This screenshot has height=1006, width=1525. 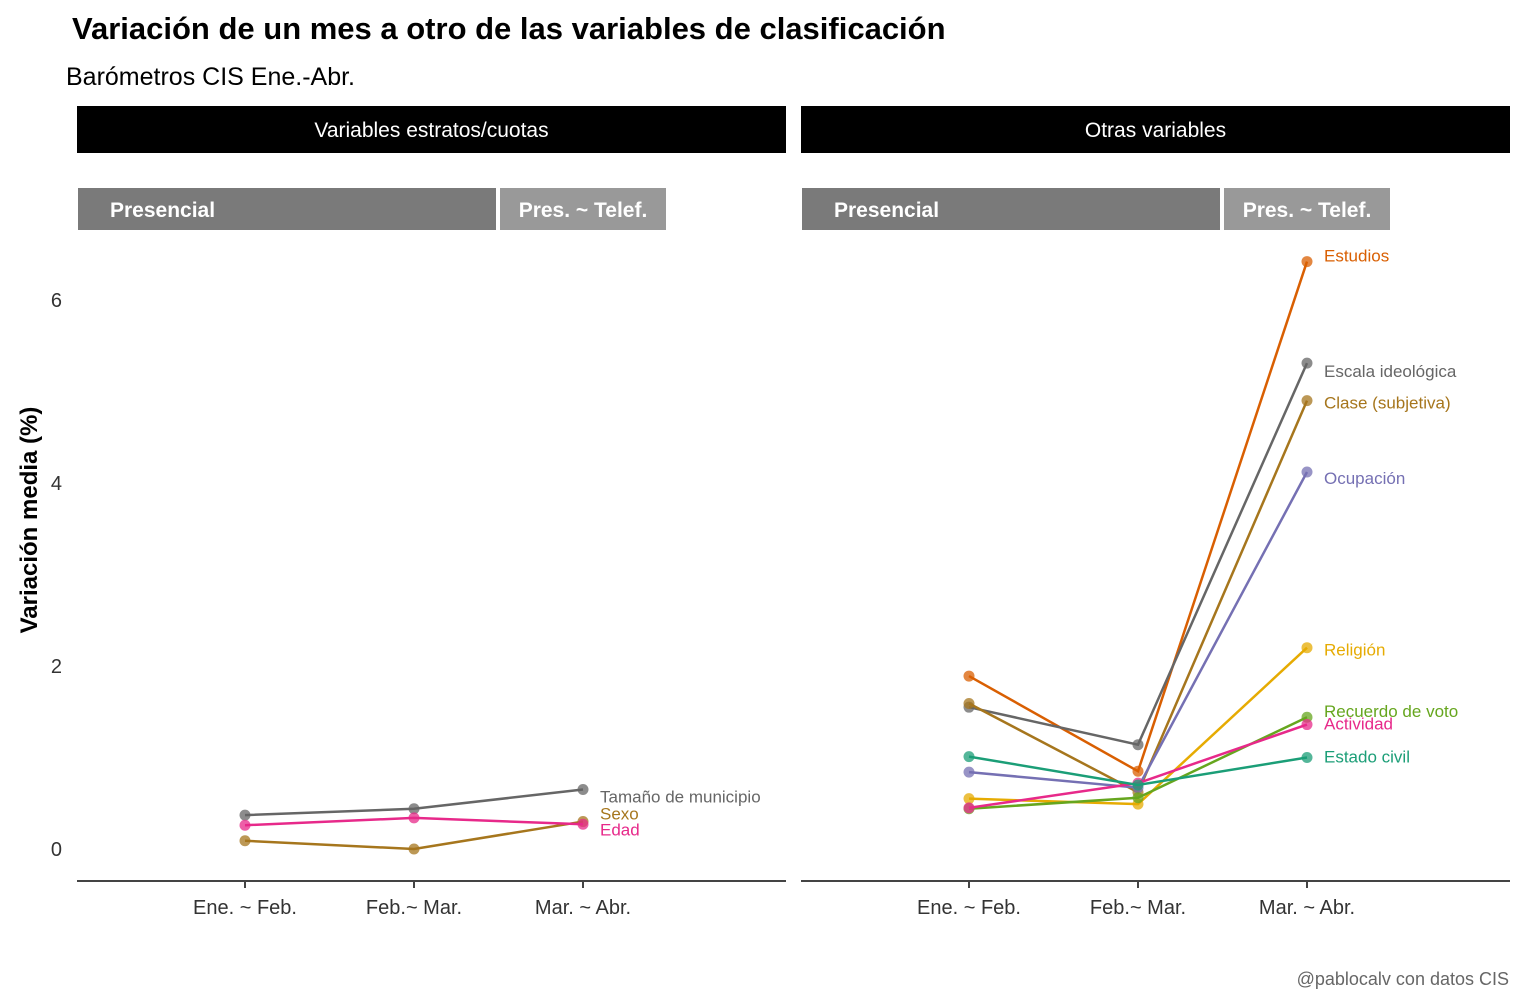 I want to click on series-label: Clase (subjetiva), so click(x=1387, y=403).